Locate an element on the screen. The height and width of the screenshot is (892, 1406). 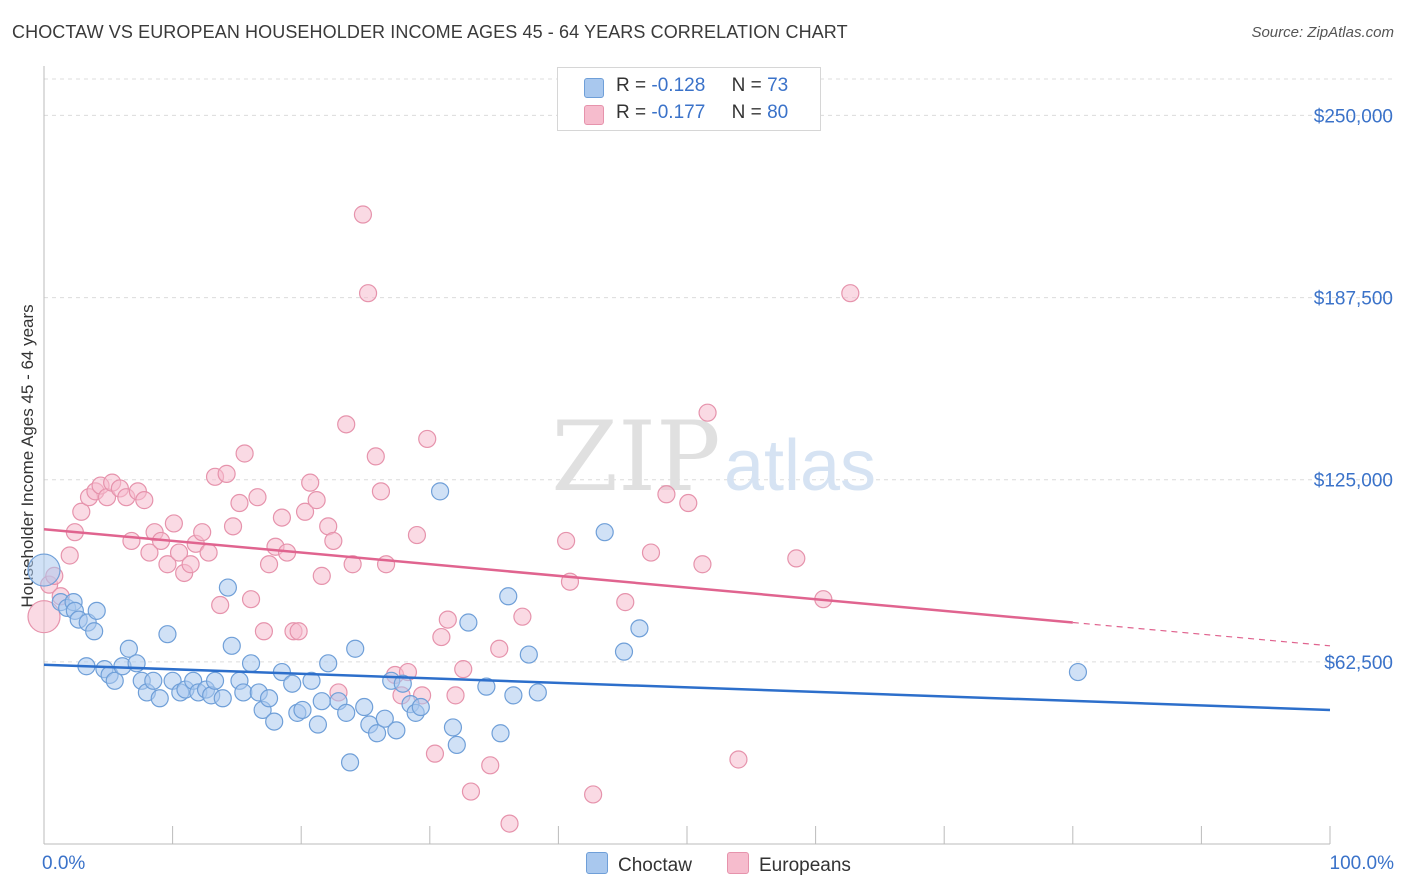
legend-r-europeans: -0.177 is located at coordinates (678, 112).